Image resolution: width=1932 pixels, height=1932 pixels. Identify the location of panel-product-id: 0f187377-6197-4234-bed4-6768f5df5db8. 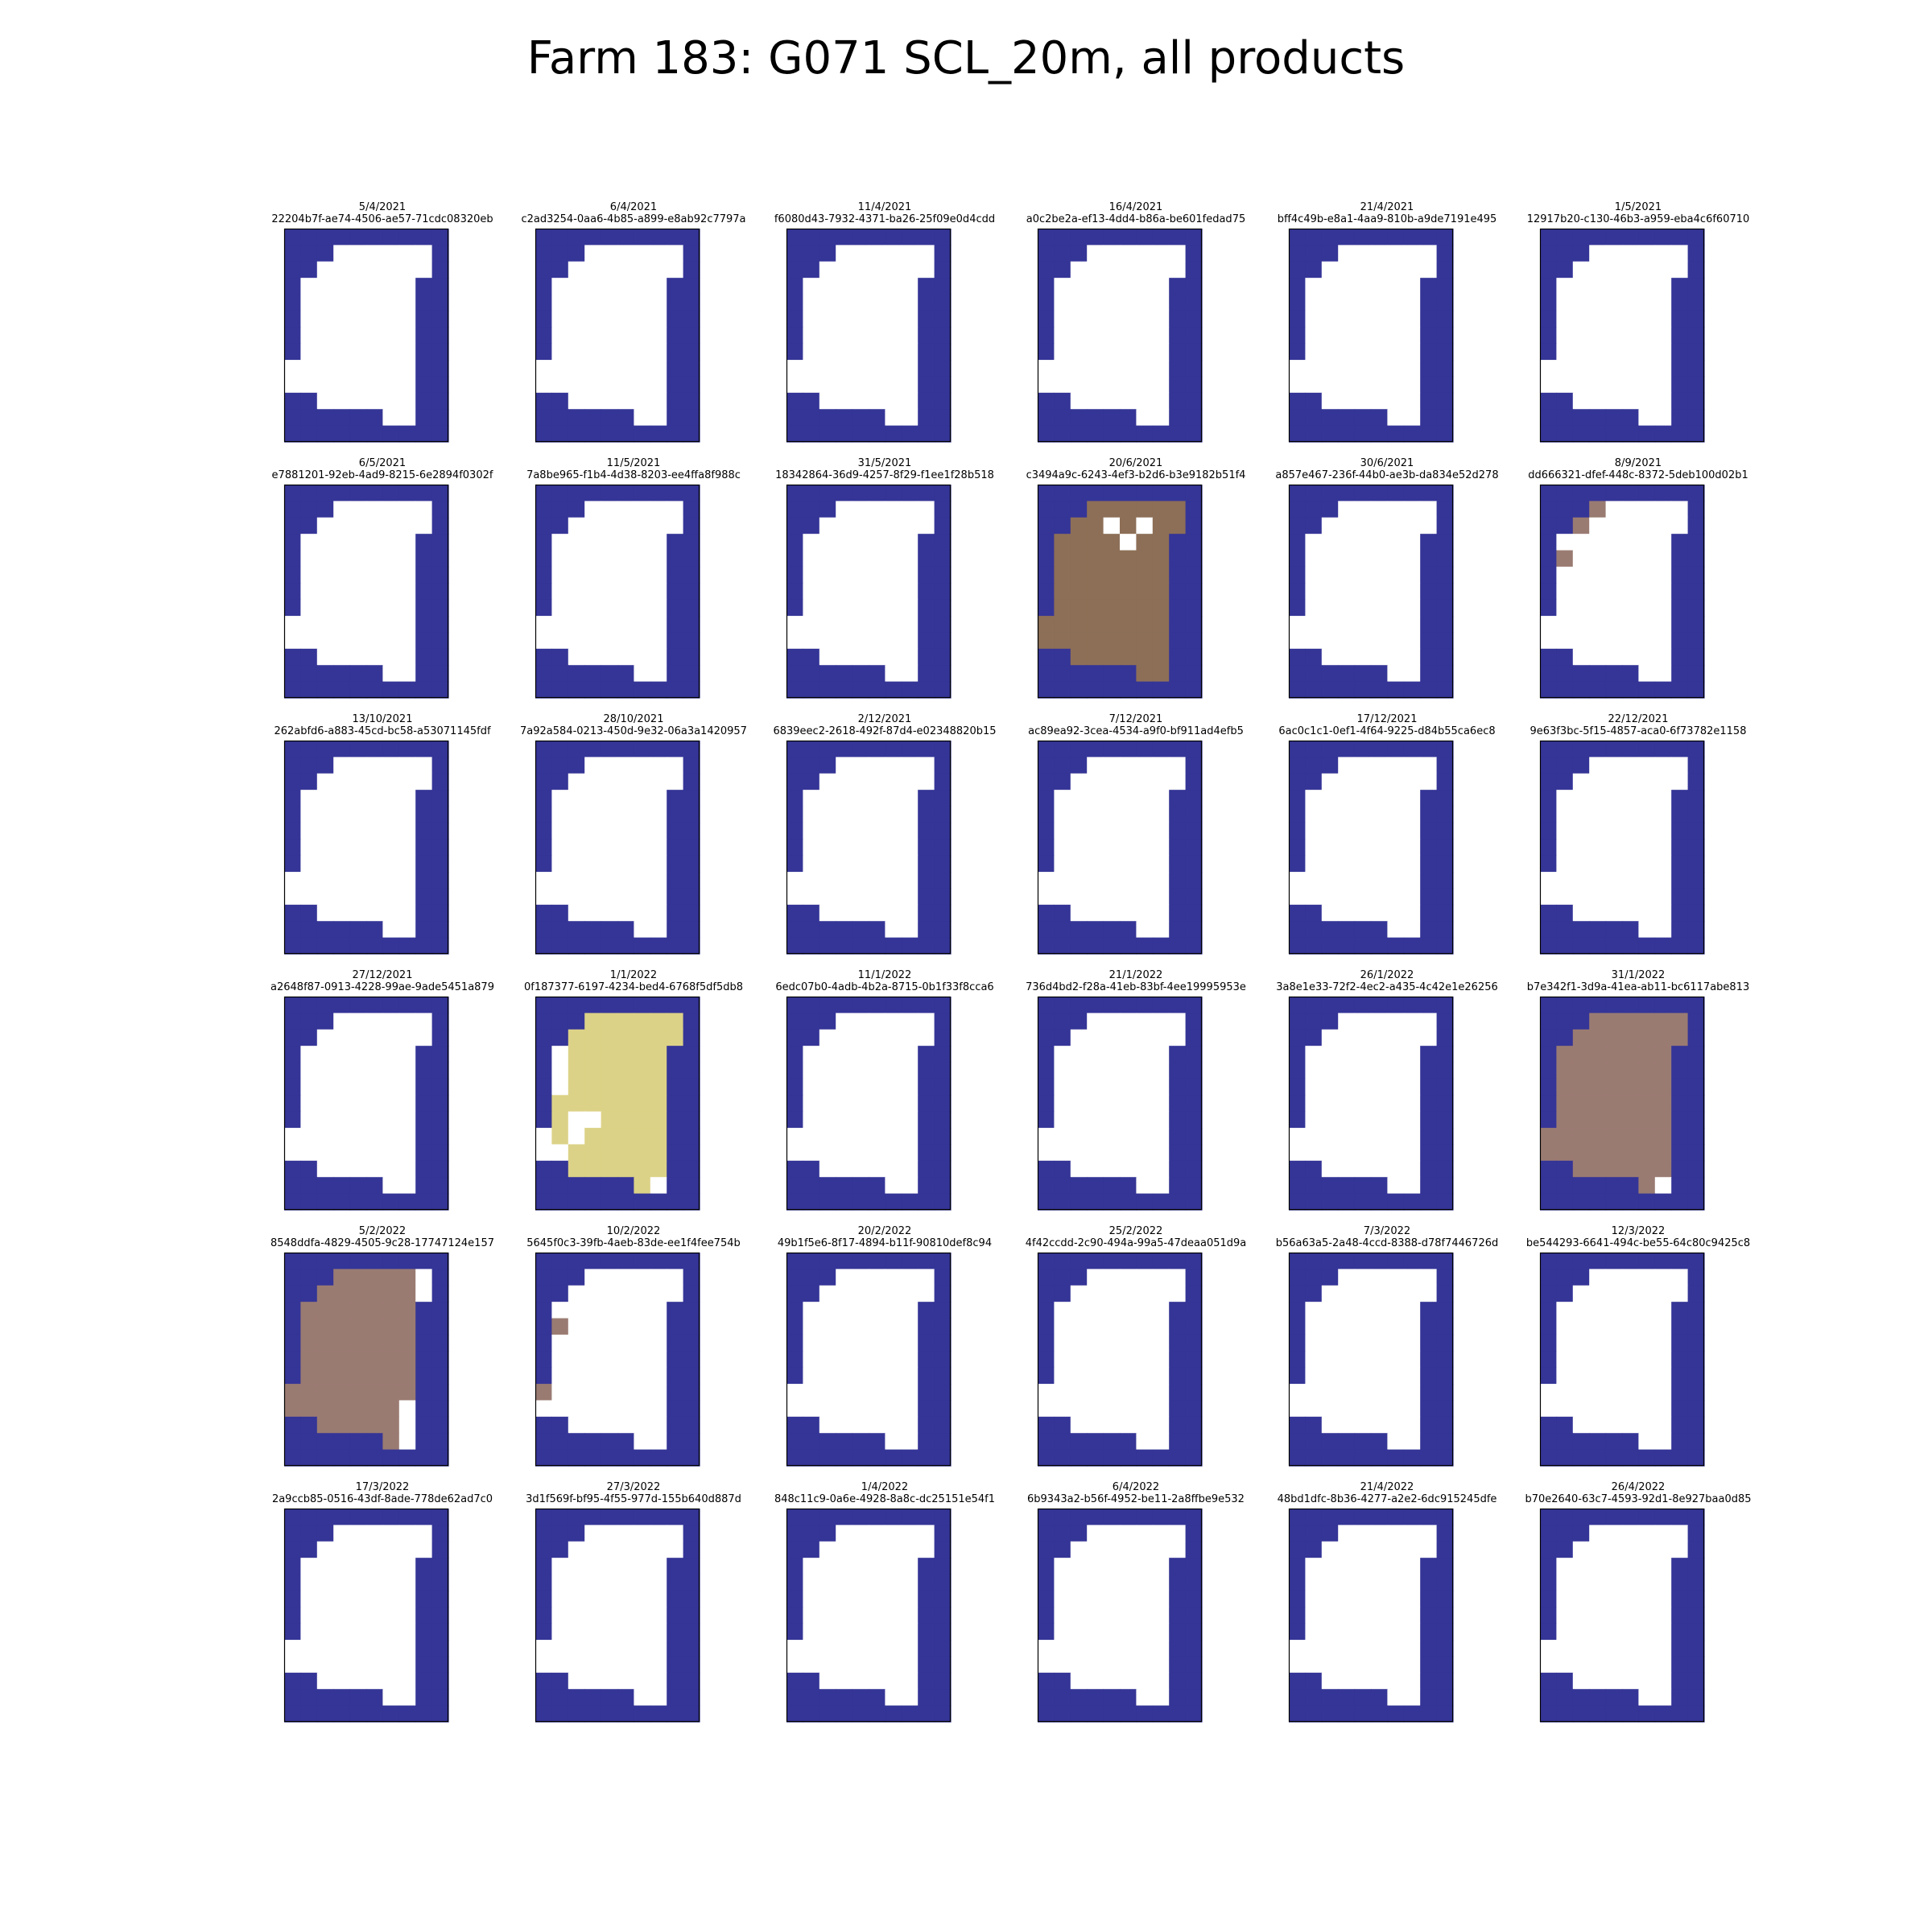
(633, 987).